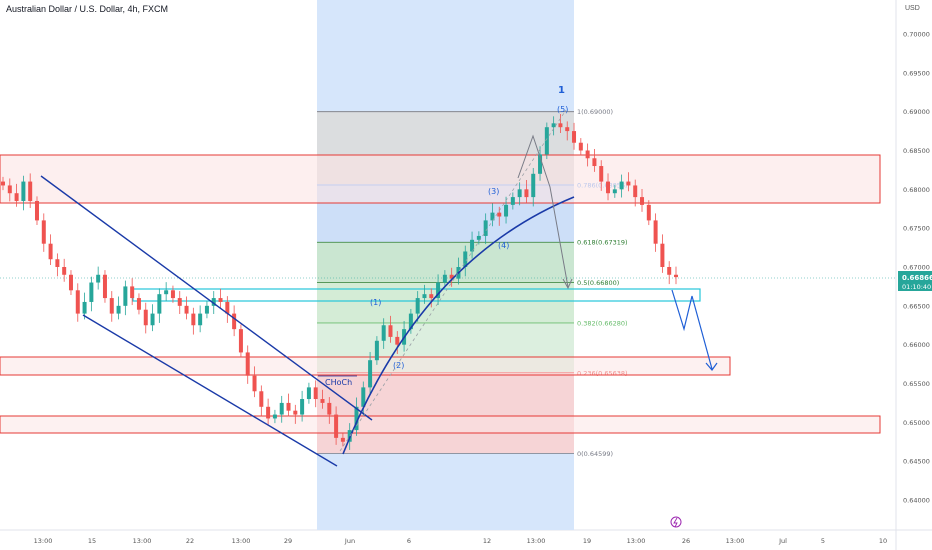 Image resolution: width=932 pixels, height=550 pixels. I want to click on time-tick-label: 15, so click(92, 541).